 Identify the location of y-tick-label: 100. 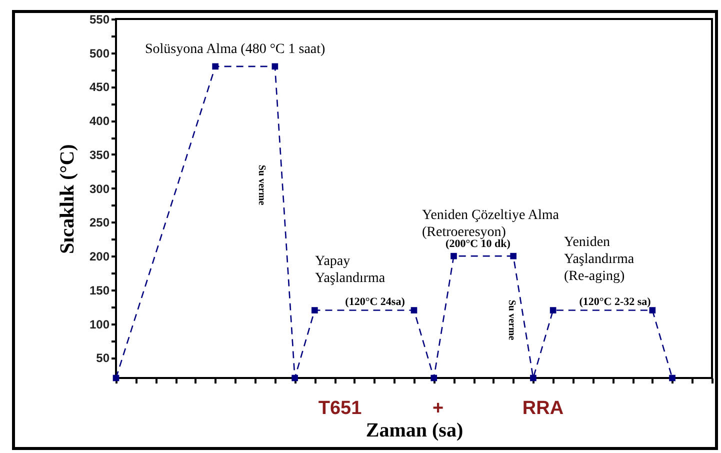
(99, 324).